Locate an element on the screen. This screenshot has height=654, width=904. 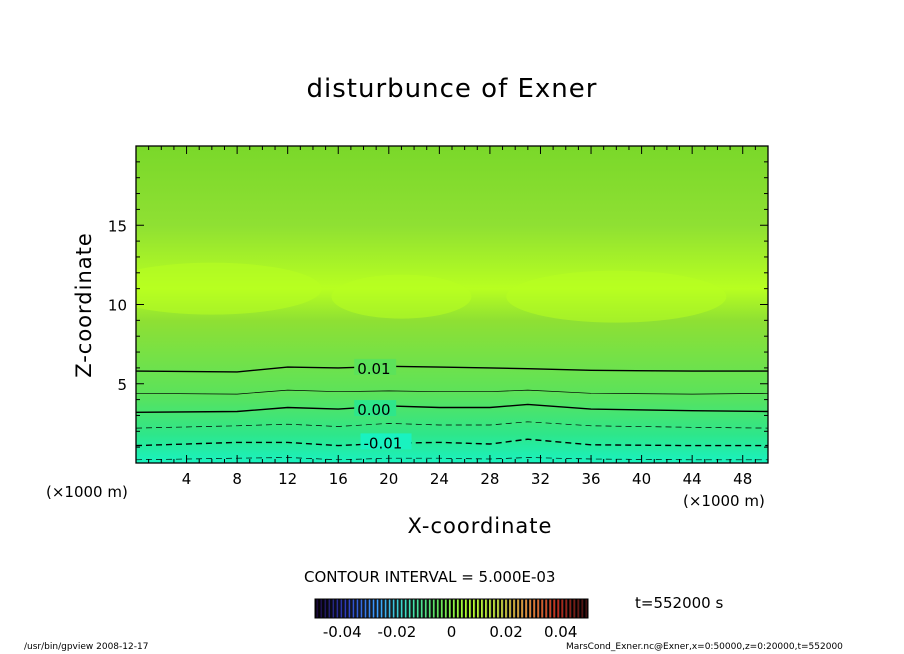
contour-label: 0.00 is located at coordinates (373, 410).